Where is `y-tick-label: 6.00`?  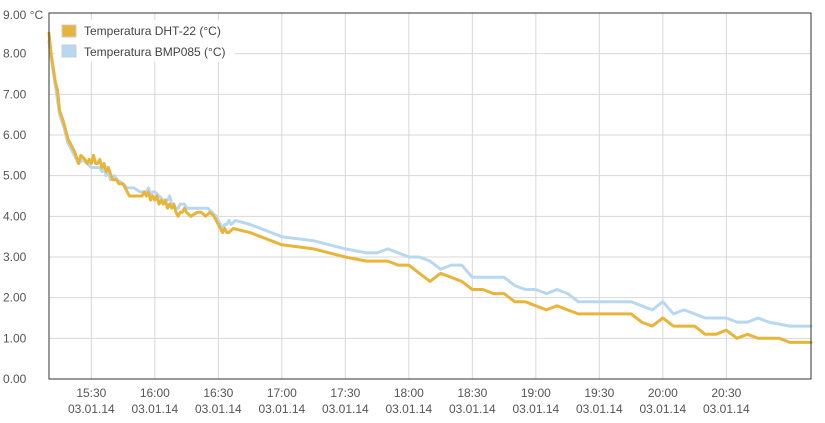 y-tick-label: 6.00 is located at coordinates (15, 135).